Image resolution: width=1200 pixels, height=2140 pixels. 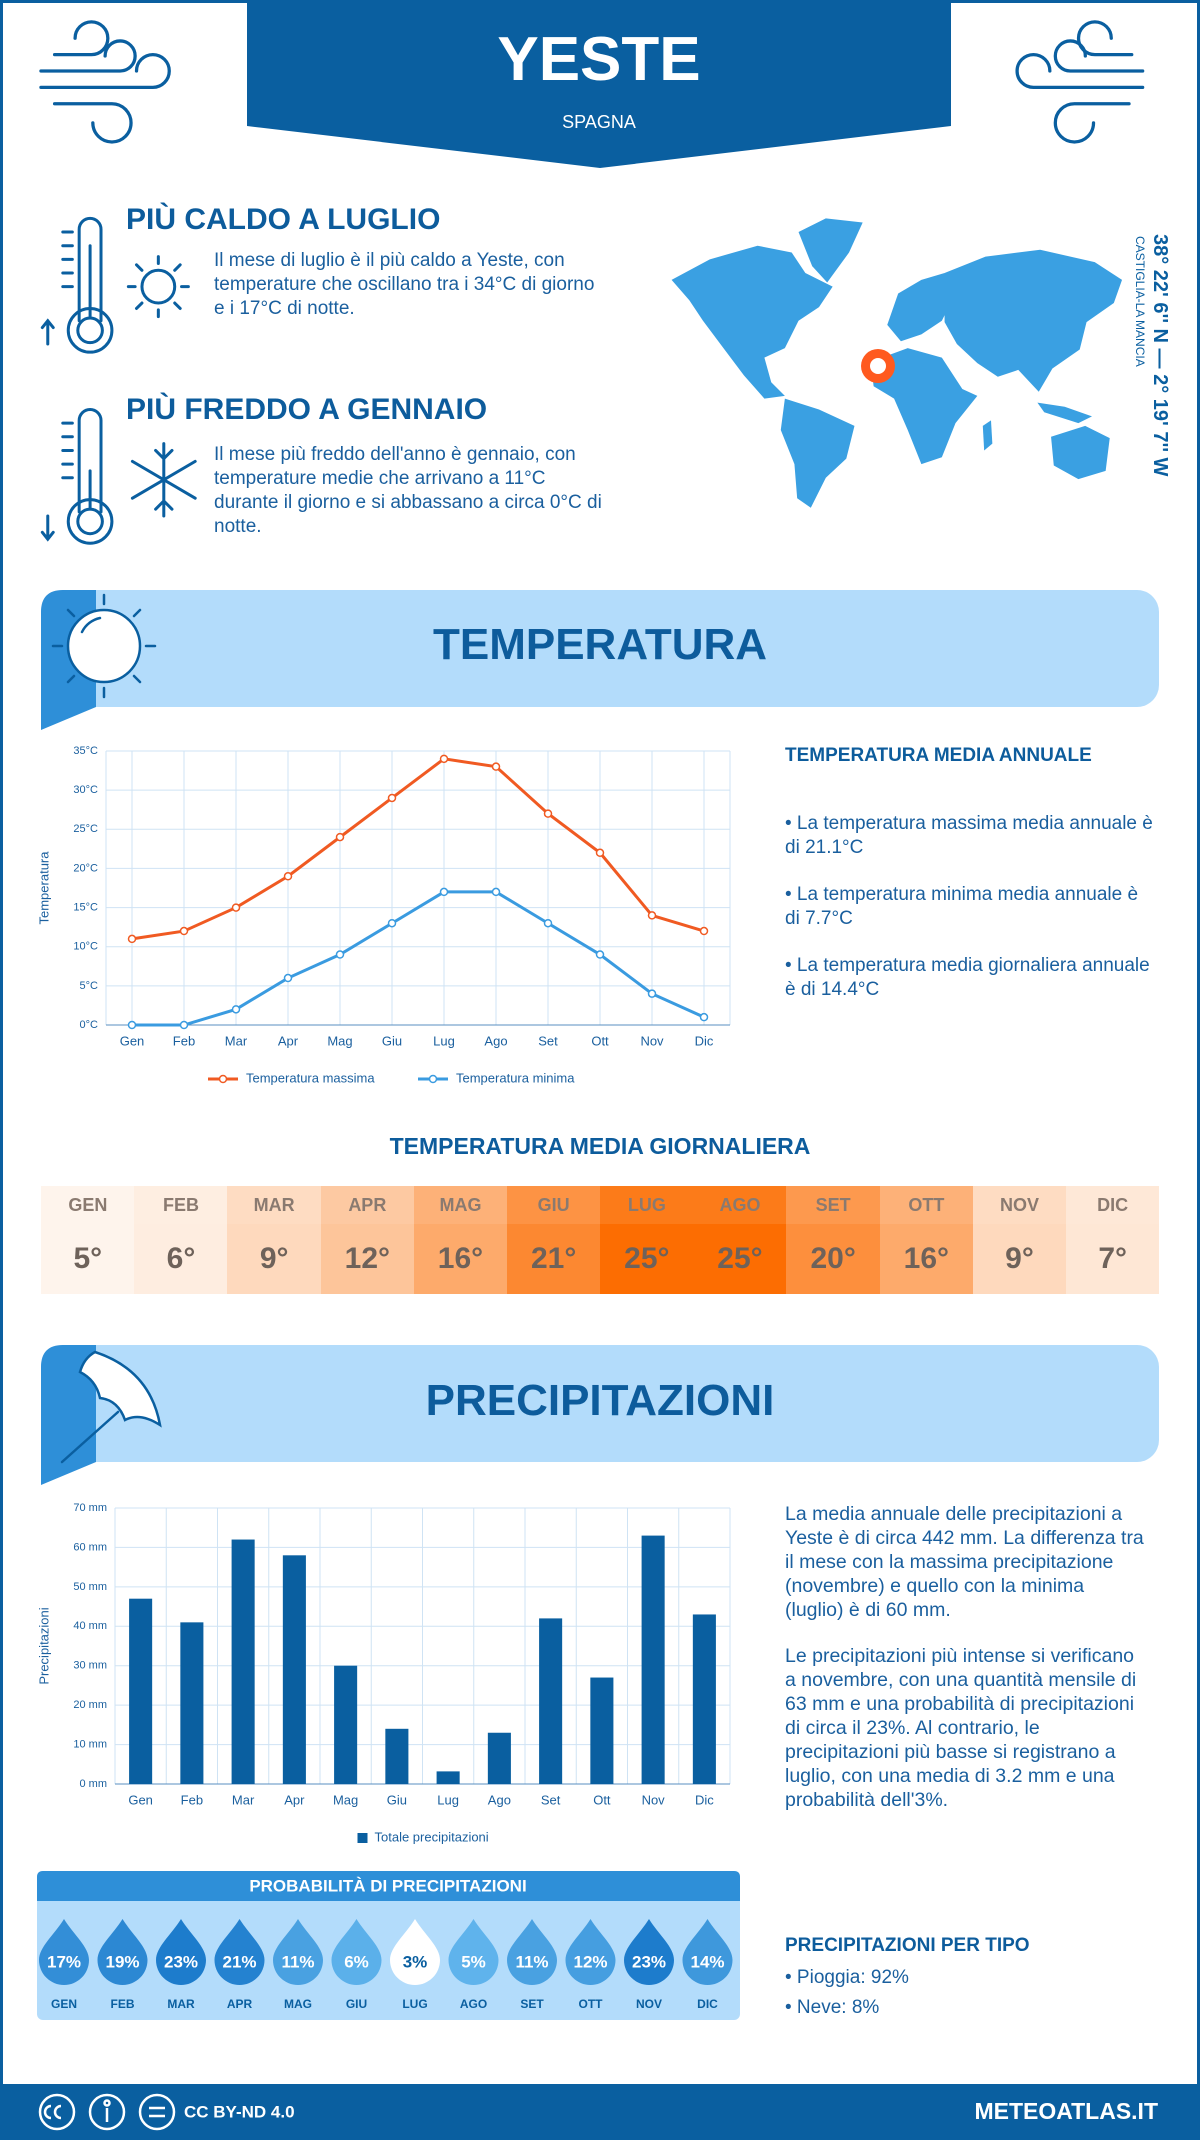 What do you see at coordinates (832, 2007) in the screenshot?
I see `type-item: • Neve: 8%` at bounding box center [832, 2007].